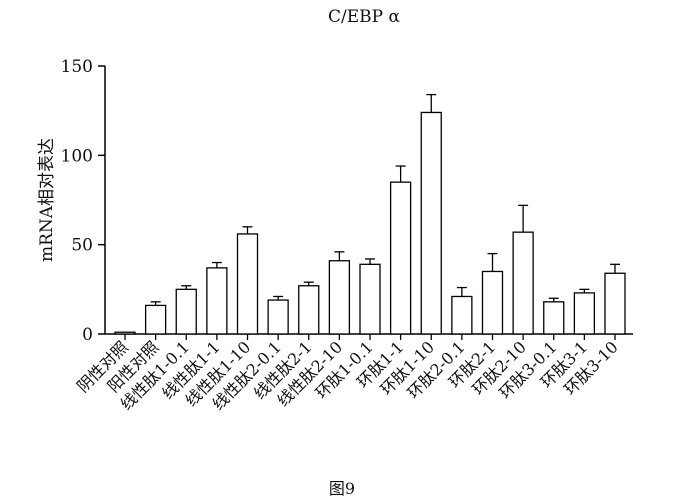  What do you see at coordinates (77, 156) in the screenshot?
I see `y-tick-label: 100` at bounding box center [77, 156].